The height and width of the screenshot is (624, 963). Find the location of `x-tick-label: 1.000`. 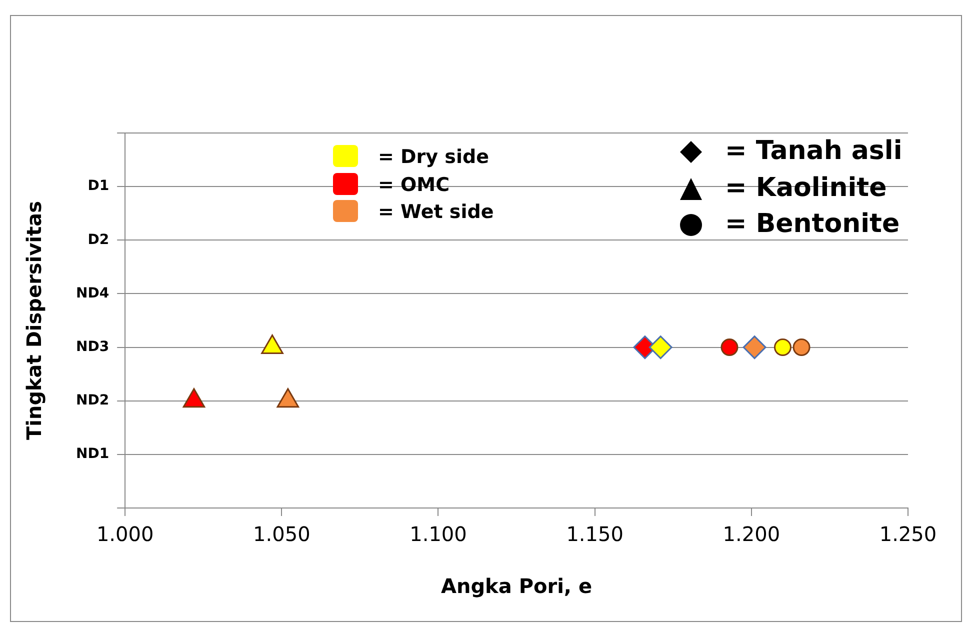

x-tick-label: 1.000 is located at coordinates (125, 534).